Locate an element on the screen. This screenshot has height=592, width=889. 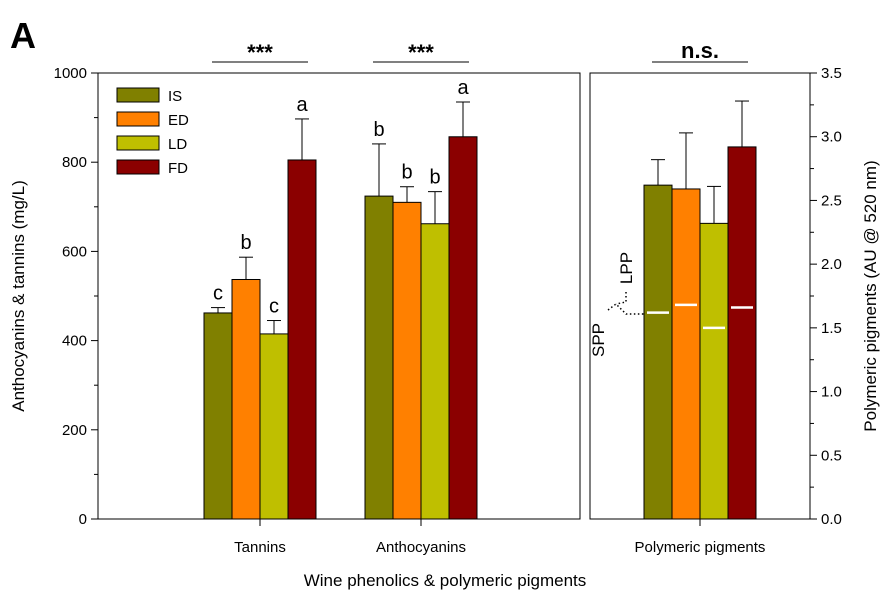
x-tick-label: Tannins is located at coordinates (260, 547).